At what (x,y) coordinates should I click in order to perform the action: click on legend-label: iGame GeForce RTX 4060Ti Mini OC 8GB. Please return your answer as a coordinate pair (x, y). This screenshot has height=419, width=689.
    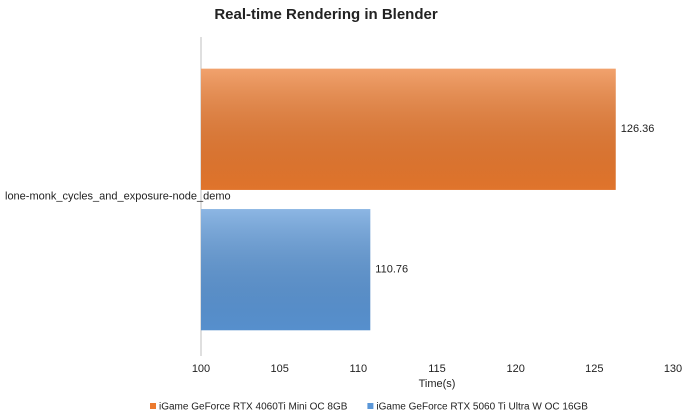
    Looking at the image, I should click on (253, 407).